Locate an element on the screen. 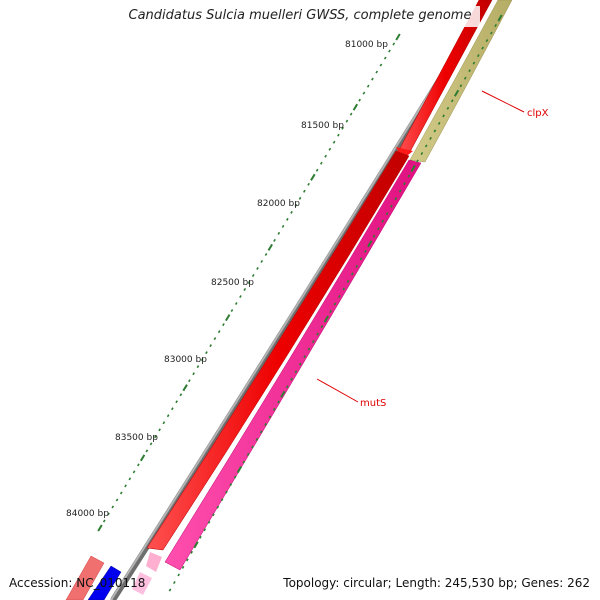 The image size is (600, 600). clpX-pointer is located at coordinates (503, 101).